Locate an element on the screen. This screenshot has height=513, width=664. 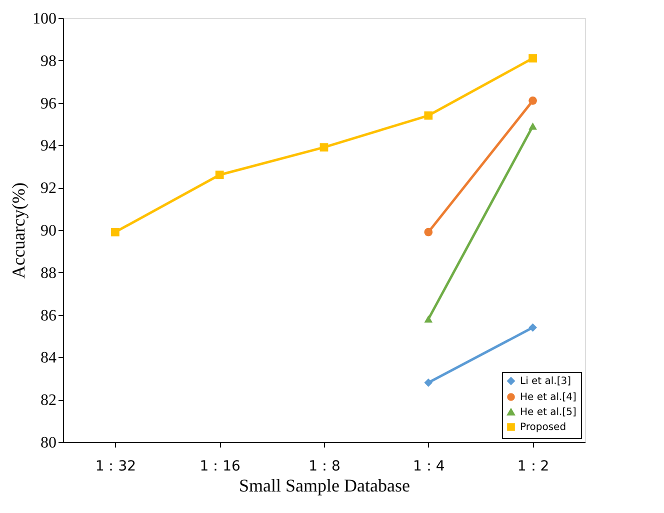
y-tick-label: 86 is located at coordinates (48, 315).